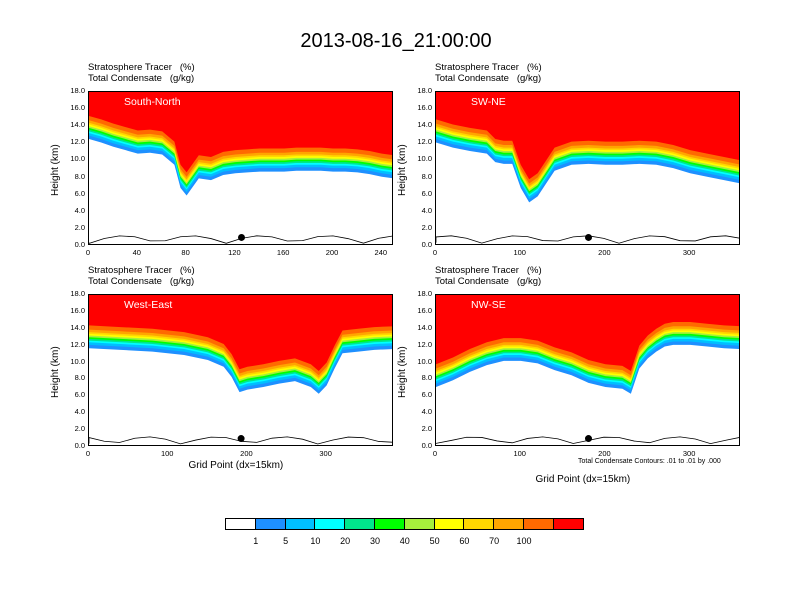 Image resolution: width=792 pixels, height=612 pixels. I want to click on main-title: 2013-08-16_21:00:00, so click(396, 41).